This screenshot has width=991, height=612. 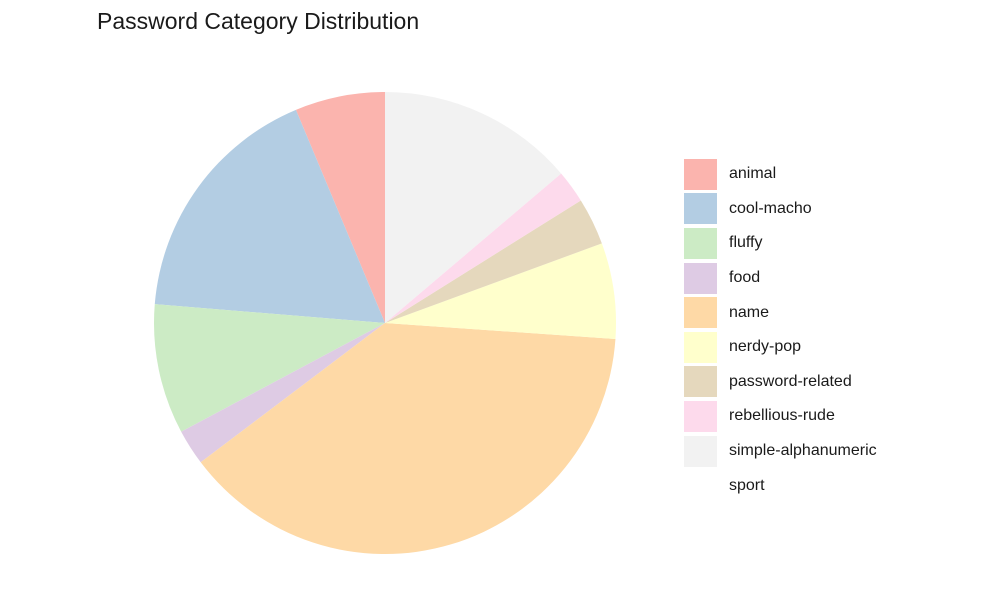 I want to click on legend-item-password-related: password-related, so click(x=780, y=382).